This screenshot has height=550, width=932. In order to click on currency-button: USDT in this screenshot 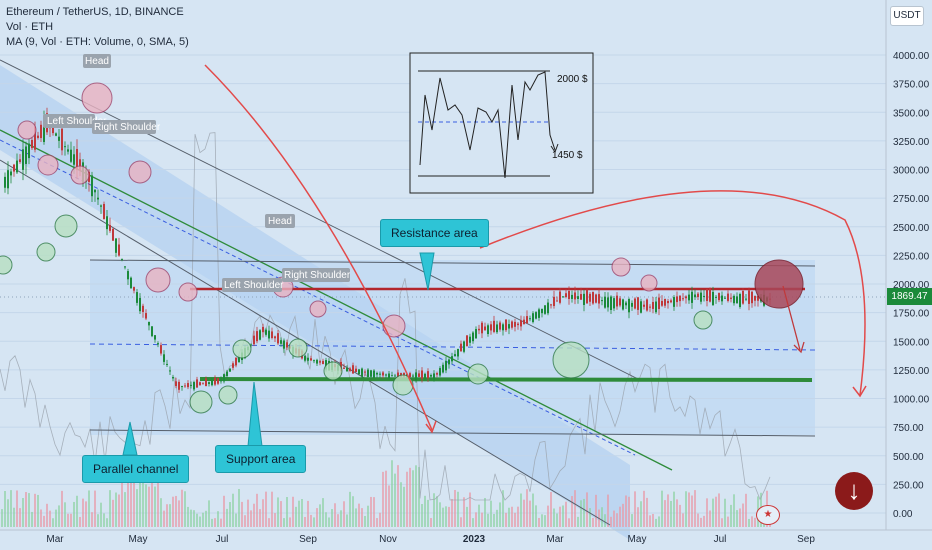, I will do `click(907, 16)`.